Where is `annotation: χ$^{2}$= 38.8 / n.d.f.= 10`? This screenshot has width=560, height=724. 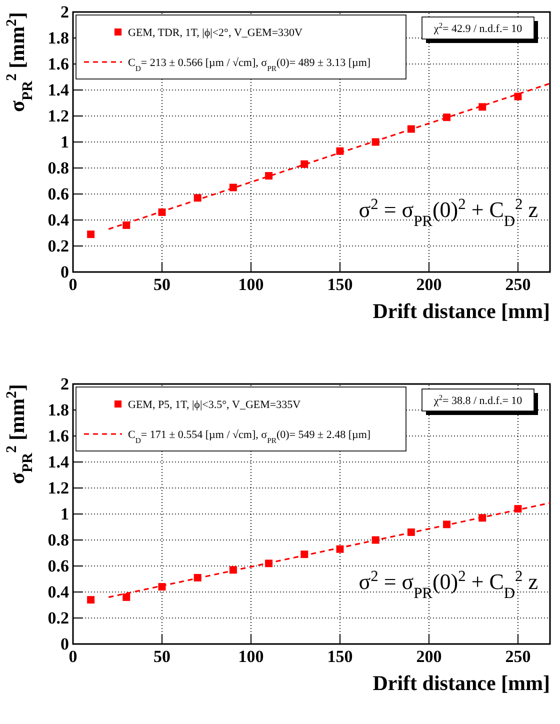 annotation: χ$^{2}$= 38.8 / n.d.f.= 10 is located at coordinates (477, 399).